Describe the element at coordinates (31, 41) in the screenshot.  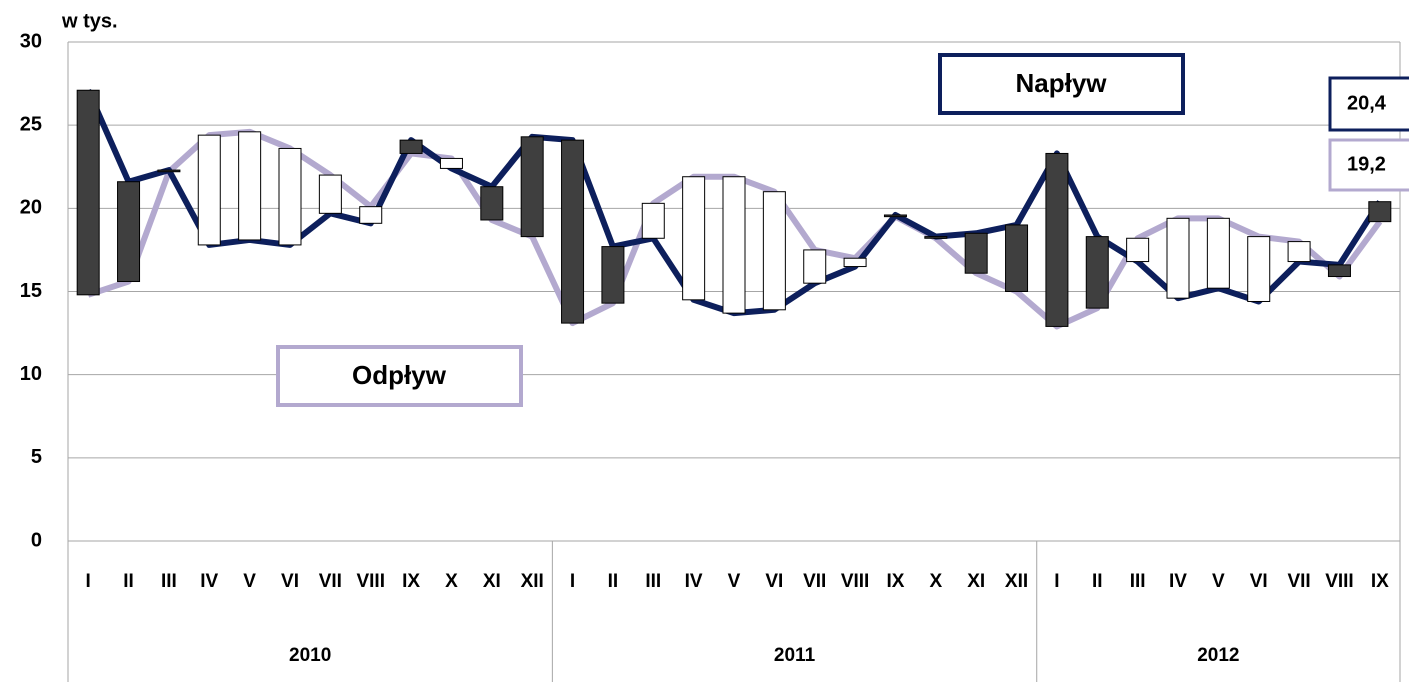
I see `y-tick-label: 30` at that location.